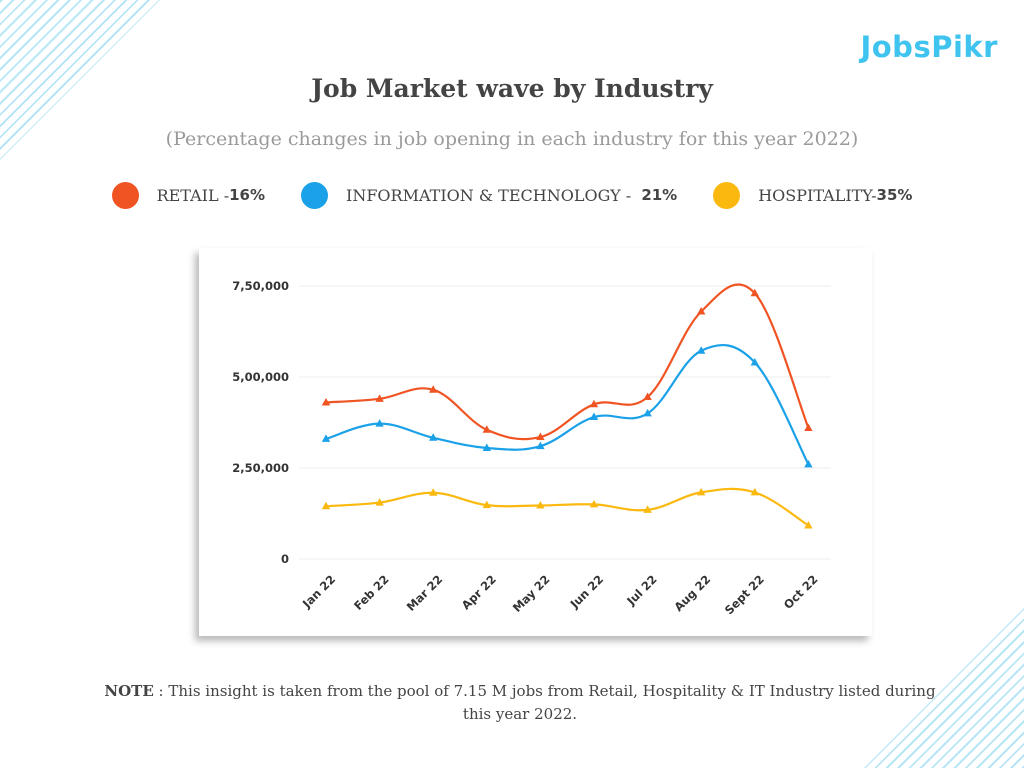 The width and height of the screenshot is (1024, 768). I want to click on x-tick-label: Sept 22, so click(744, 594).